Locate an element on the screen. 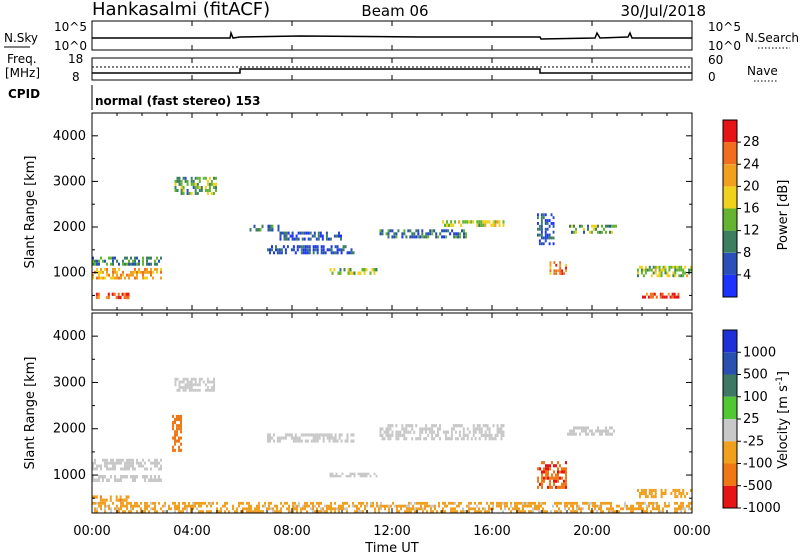  power-colorbar-segment is located at coordinates (730, 153).